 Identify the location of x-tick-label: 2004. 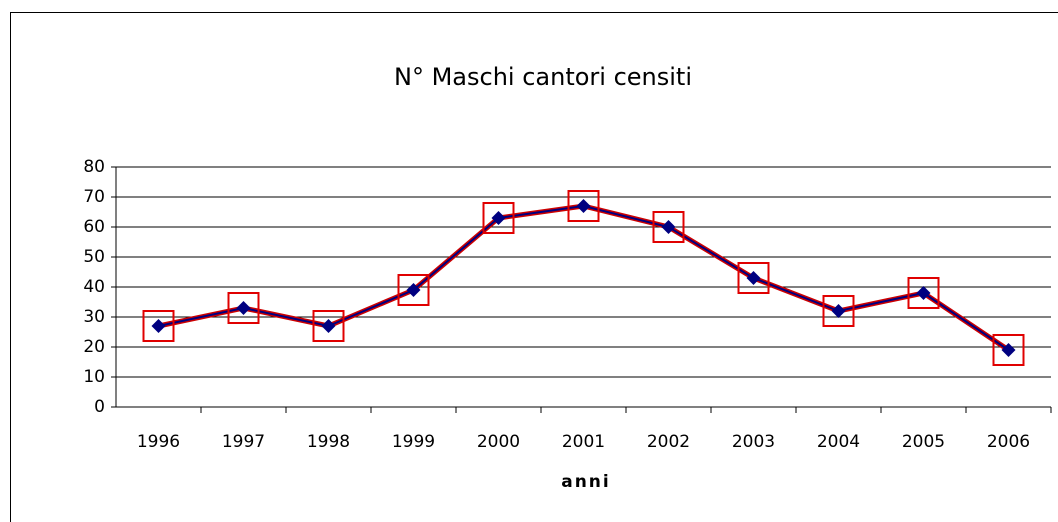
(838, 442).